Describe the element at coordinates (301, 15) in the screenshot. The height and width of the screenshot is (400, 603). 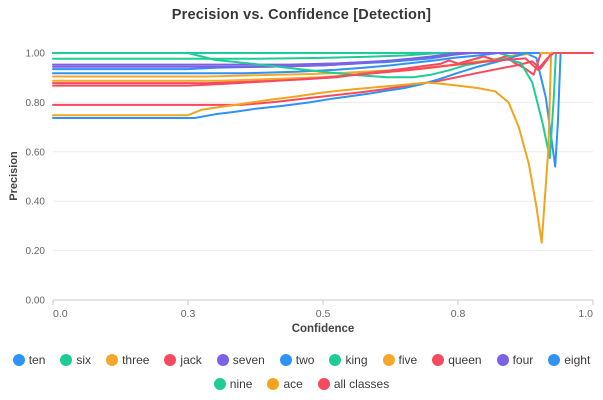
I see `chart-title: Precision vs. Confidence [Detection]` at that location.